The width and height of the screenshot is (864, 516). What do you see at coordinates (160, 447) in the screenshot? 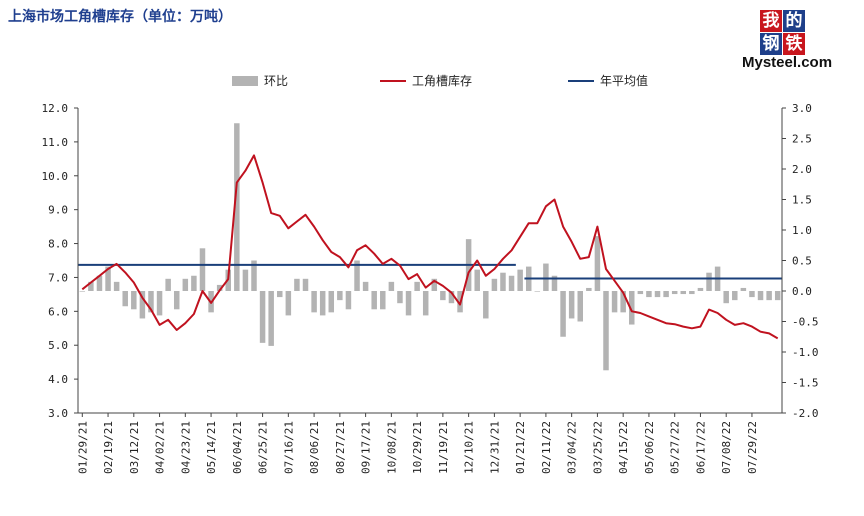
I see `x-tick-label: 04/02/21` at bounding box center [160, 447].